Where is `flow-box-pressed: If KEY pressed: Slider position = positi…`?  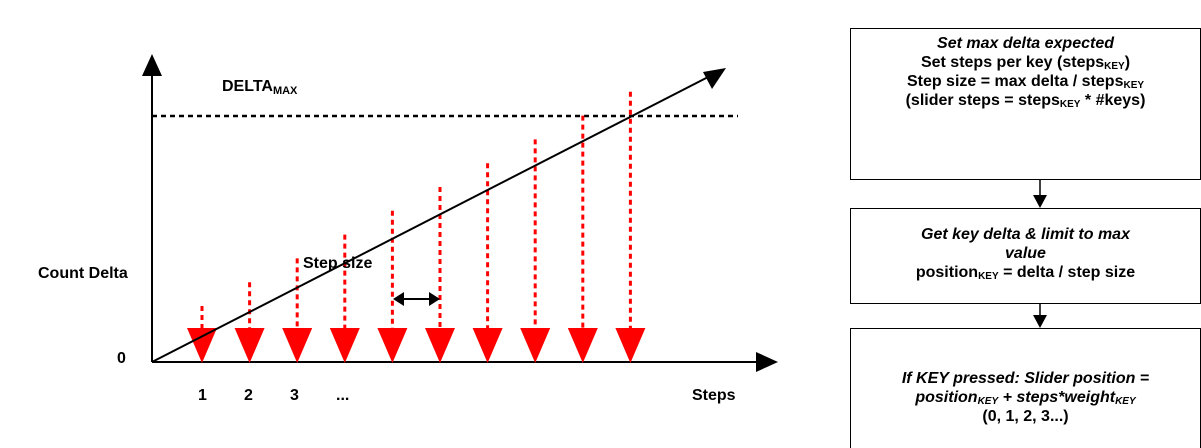 flow-box-pressed: If KEY pressed: Slider position = positi… is located at coordinates (1025, 388).